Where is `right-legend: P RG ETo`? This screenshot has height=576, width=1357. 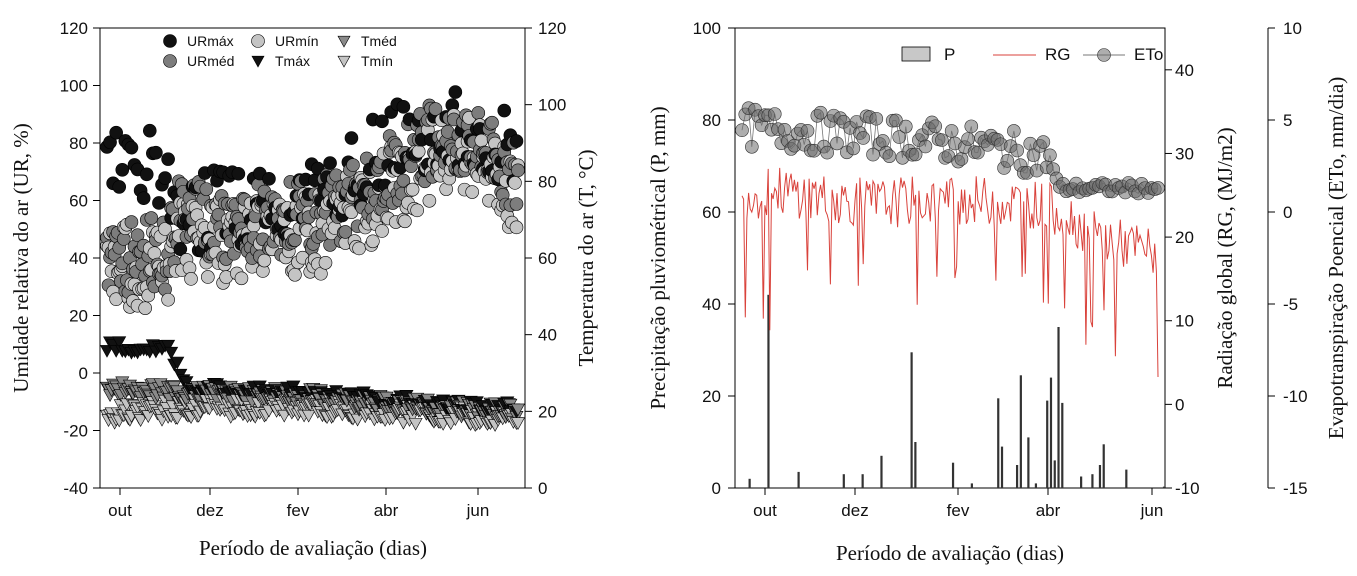 right-legend: P RG ETo is located at coordinates (1032, 54).